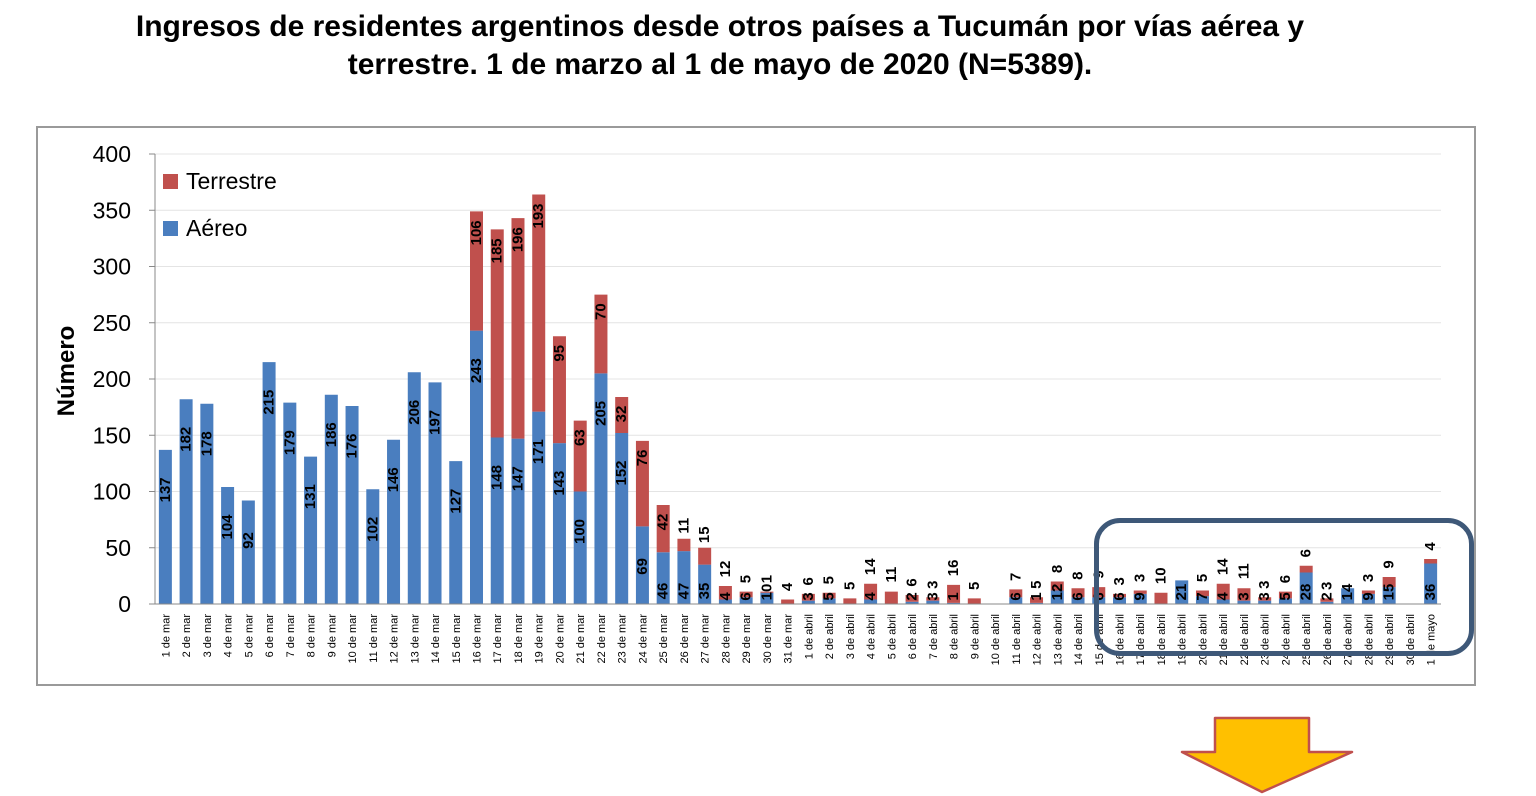 The height and width of the screenshot is (796, 1536). I want to click on y-tick-label: 250, so click(112, 323).